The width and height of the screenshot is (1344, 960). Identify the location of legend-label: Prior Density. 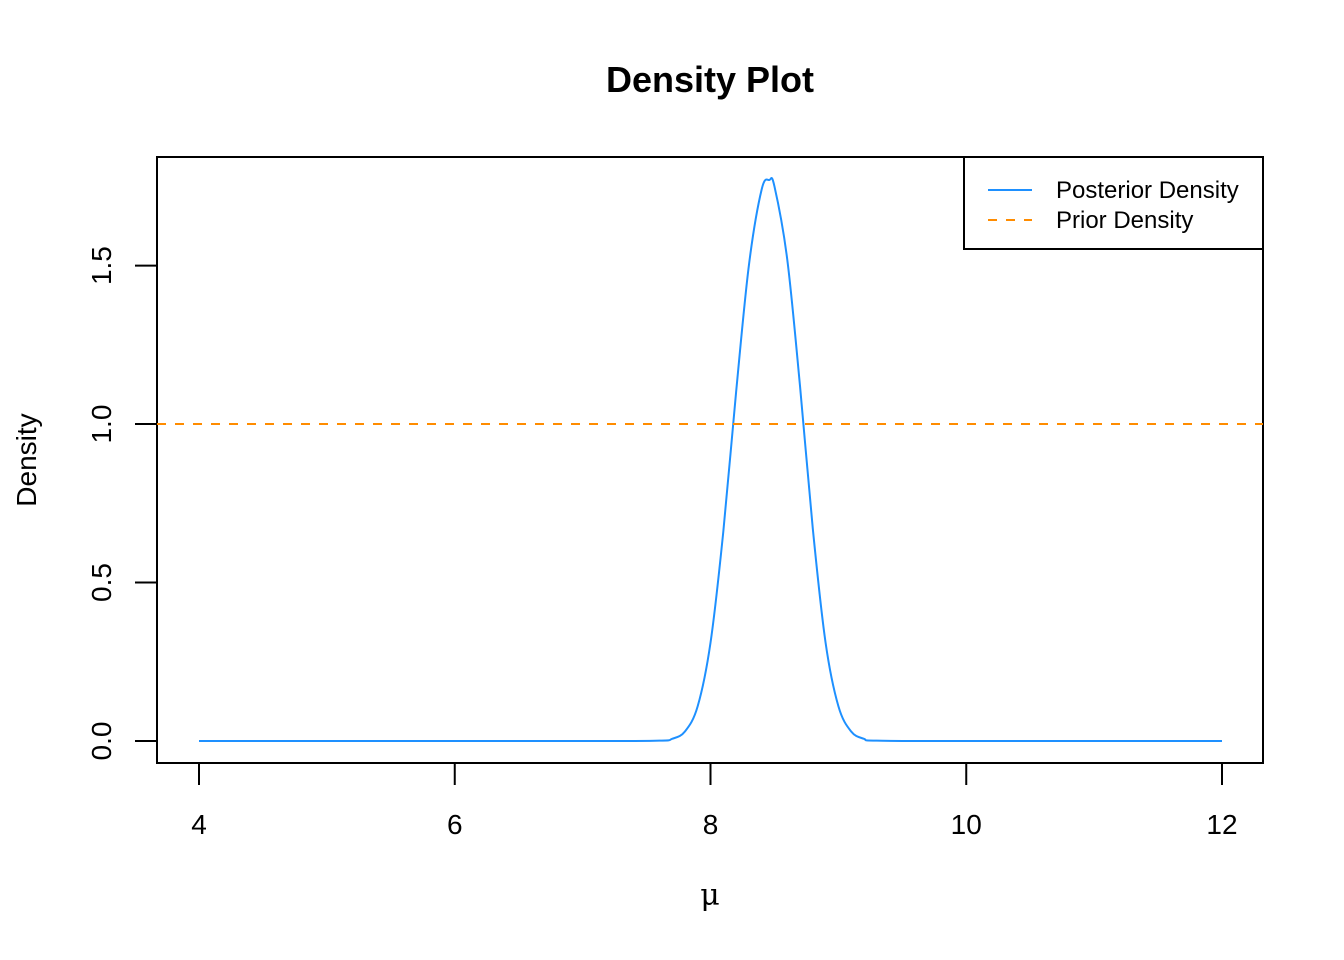
(1124, 220).